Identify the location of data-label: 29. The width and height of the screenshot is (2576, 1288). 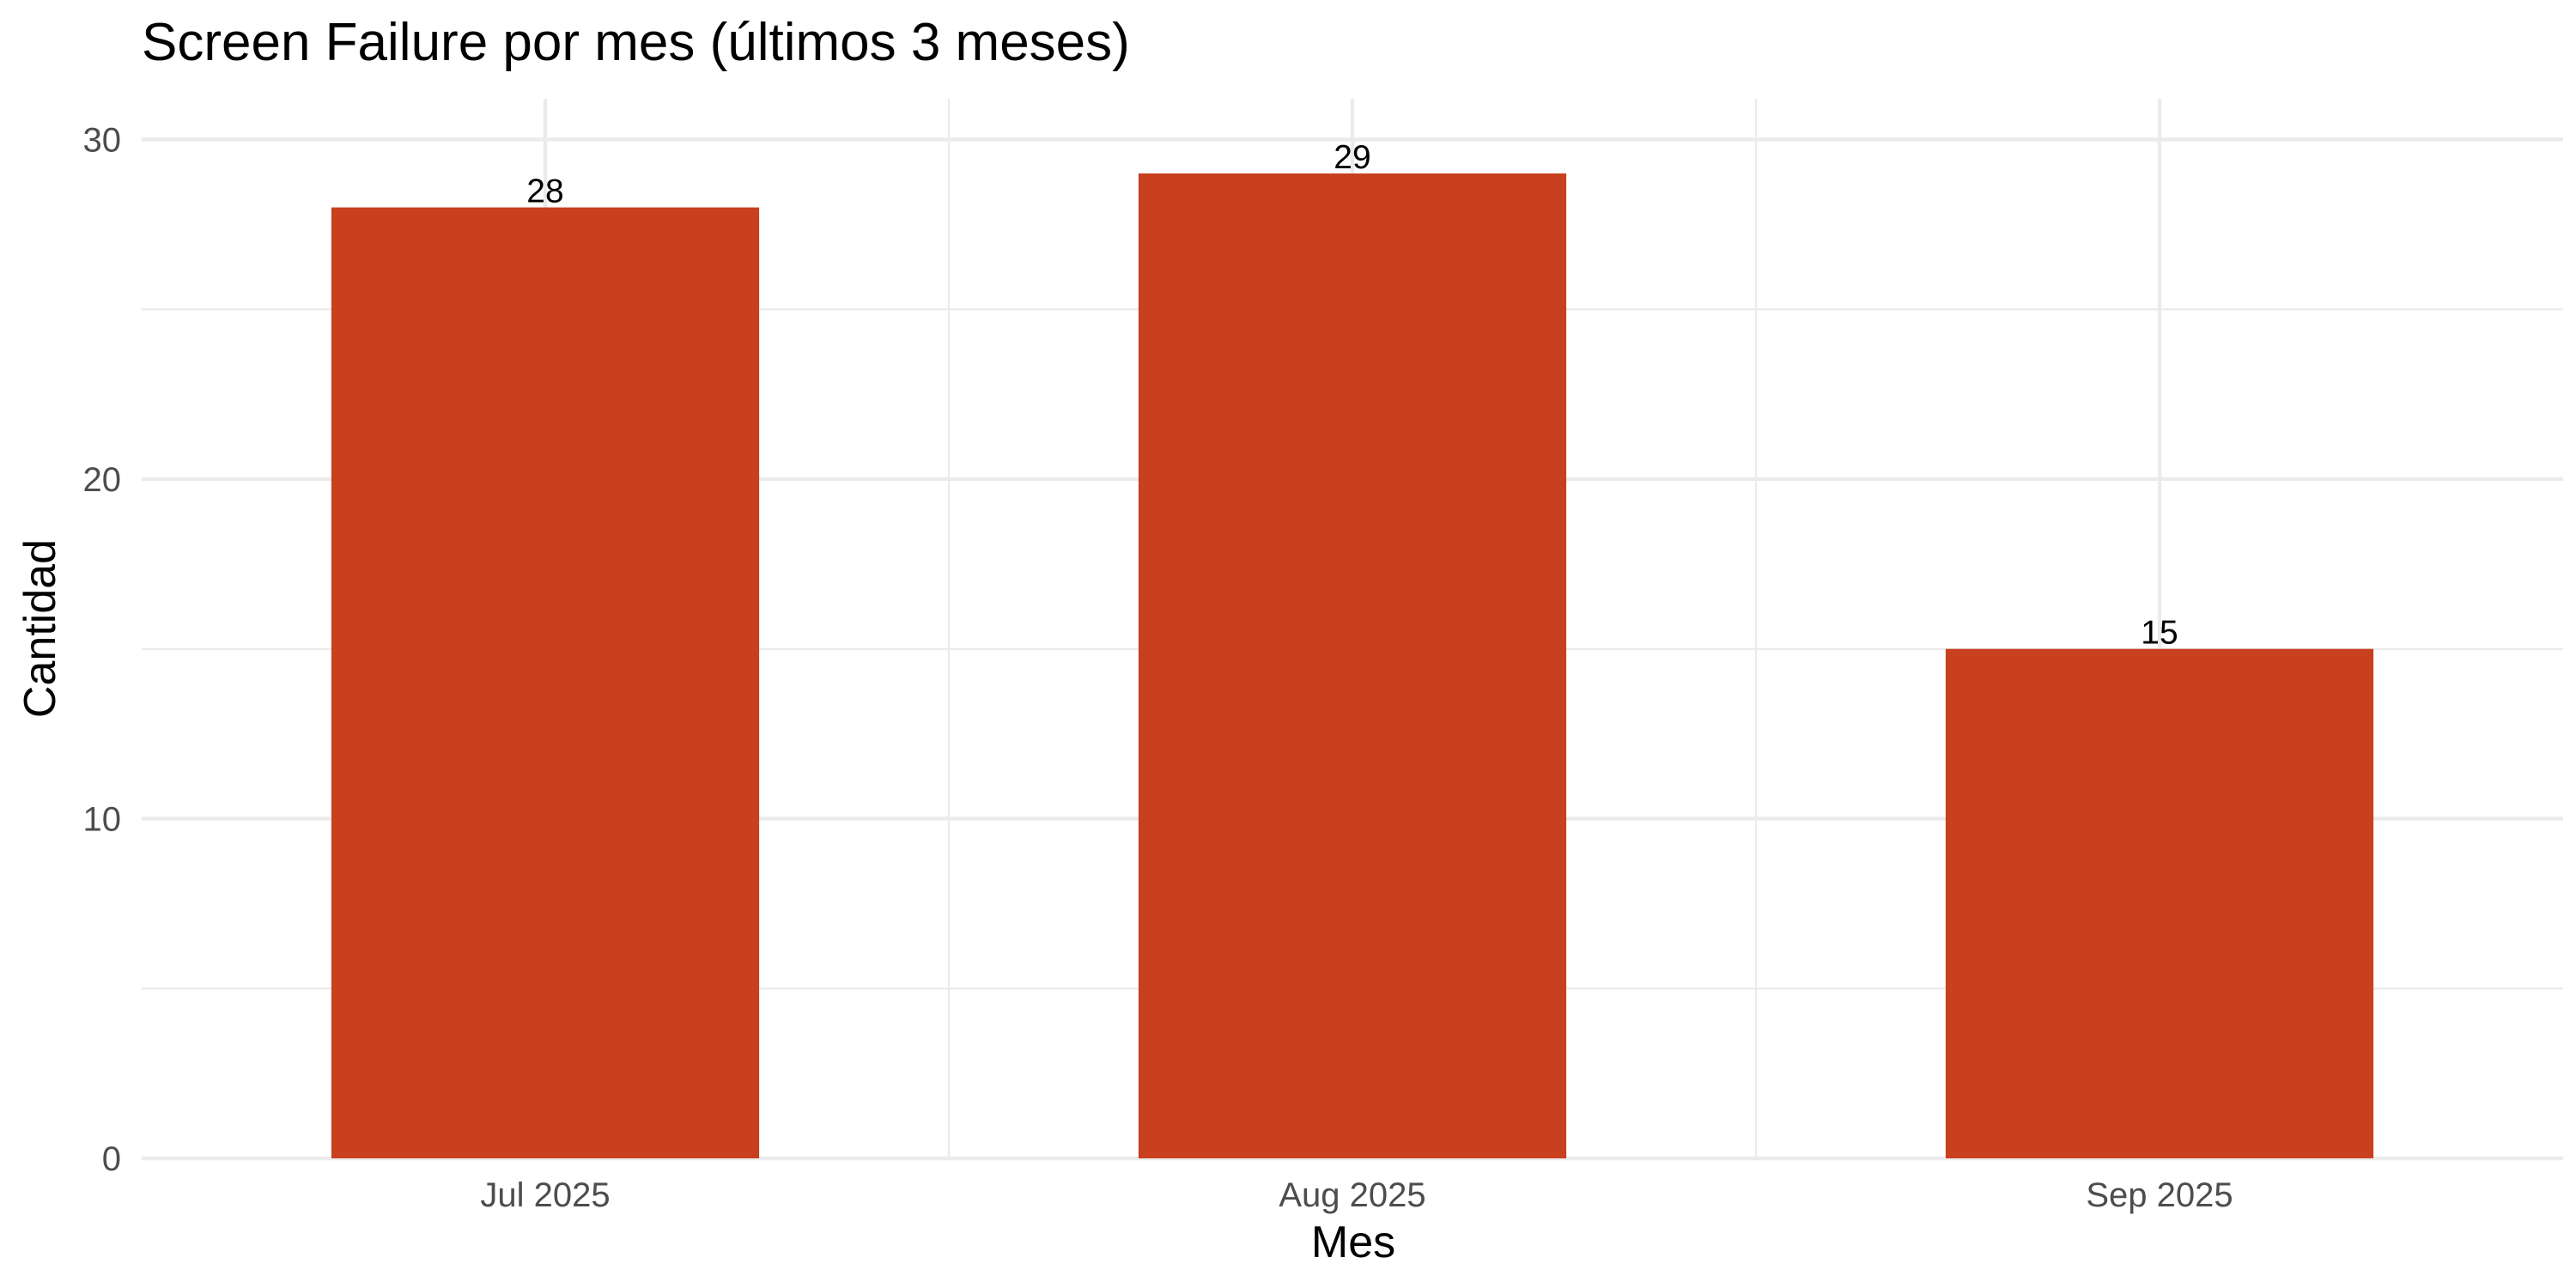
(1352, 158).